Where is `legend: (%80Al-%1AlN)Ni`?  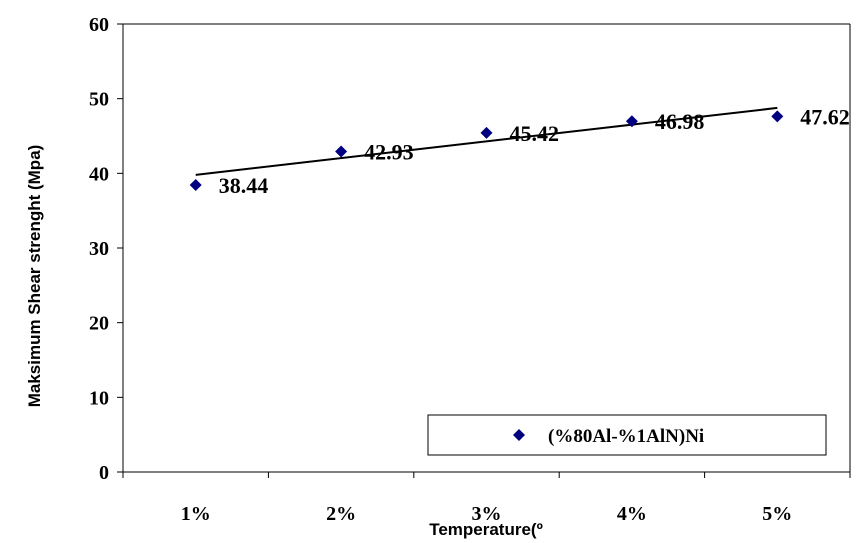 legend: (%80Al-%1AlN)Ni is located at coordinates (627, 435).